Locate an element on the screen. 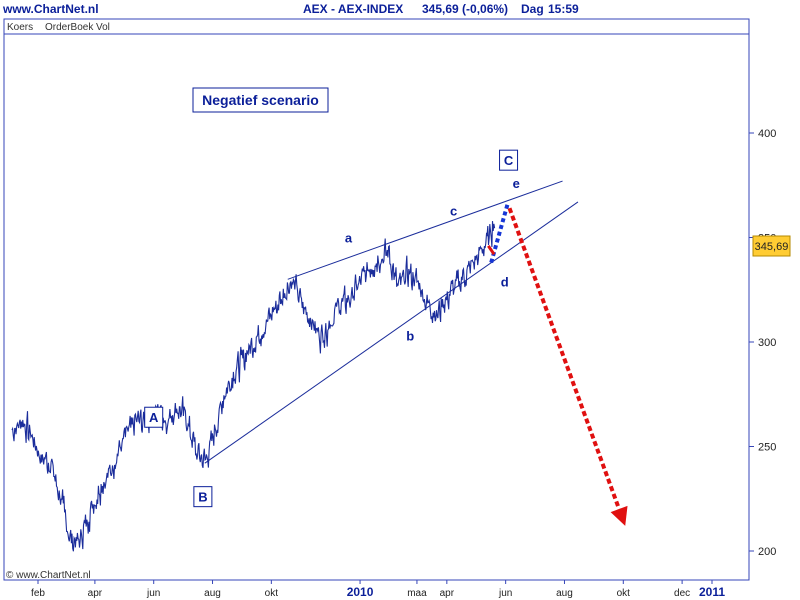 The image size is (800, 600). svg-text: b is located at coordinates (410, 336).